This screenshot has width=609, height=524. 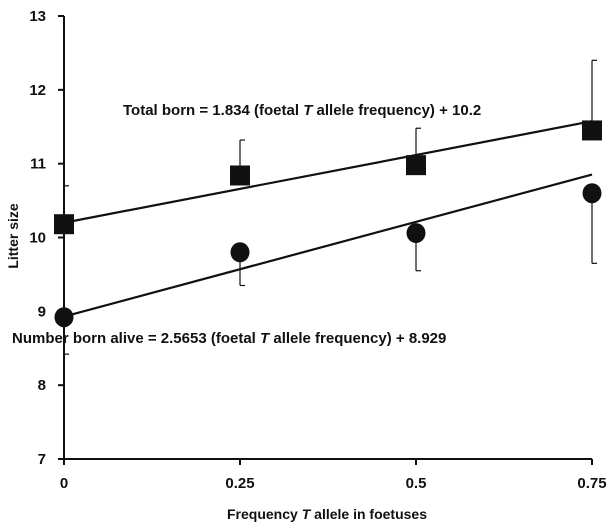 What do you see at coordinates (136, 338) in the screenshot?
I see `number-born-alive-equation-prefix: Number born alive = 2.5653 (foetal` at bounding box center [136, 338].